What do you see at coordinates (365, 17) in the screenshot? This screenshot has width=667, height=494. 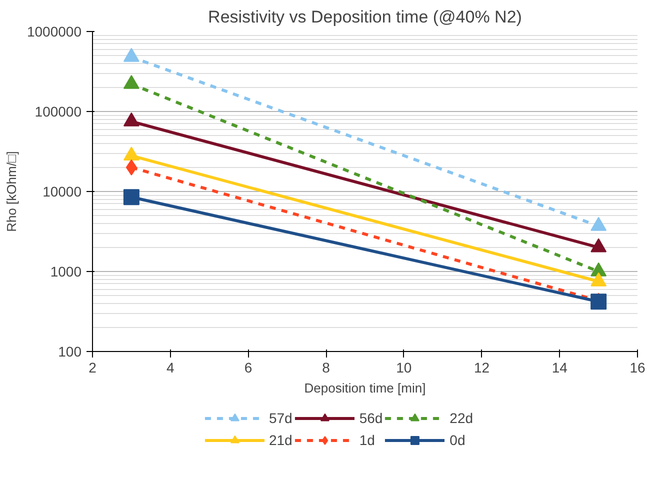 I see `chart-title: Resistivity vs Deposition time (@40% N2)` at bounding box center [365, 17].